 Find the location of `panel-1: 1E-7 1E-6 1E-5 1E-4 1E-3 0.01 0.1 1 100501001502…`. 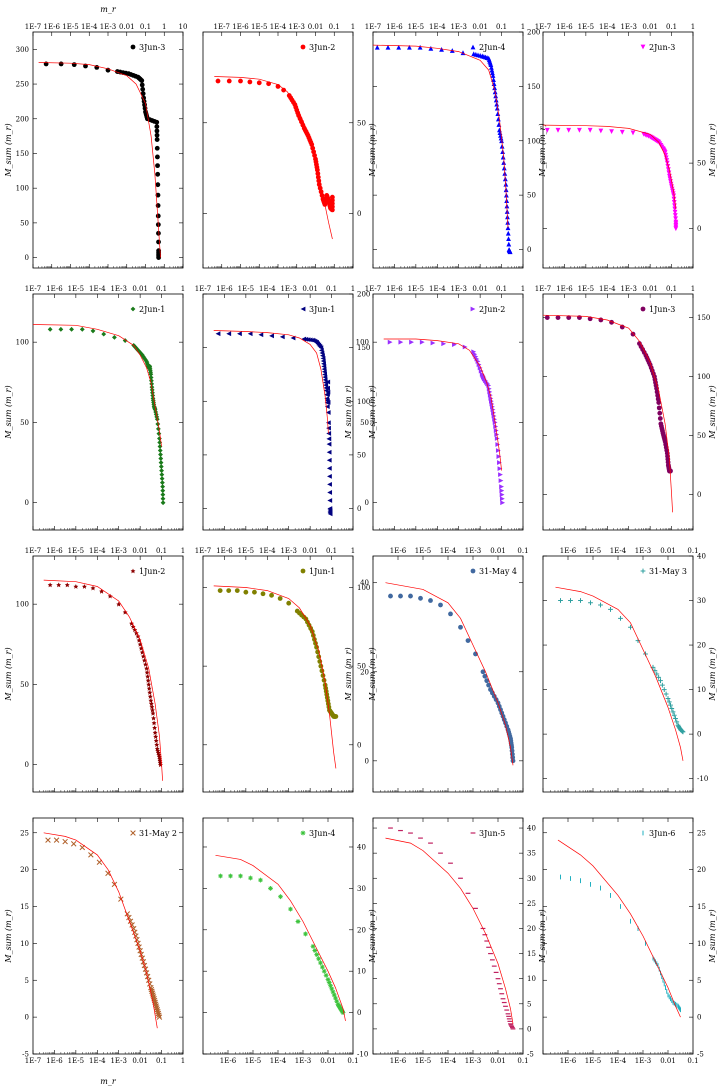

panel-1: 1E-7 1E-6 1E-5 1E-4 1E-3 0.01 0.1 1 100501001502… is located at coordinates (96, 146).